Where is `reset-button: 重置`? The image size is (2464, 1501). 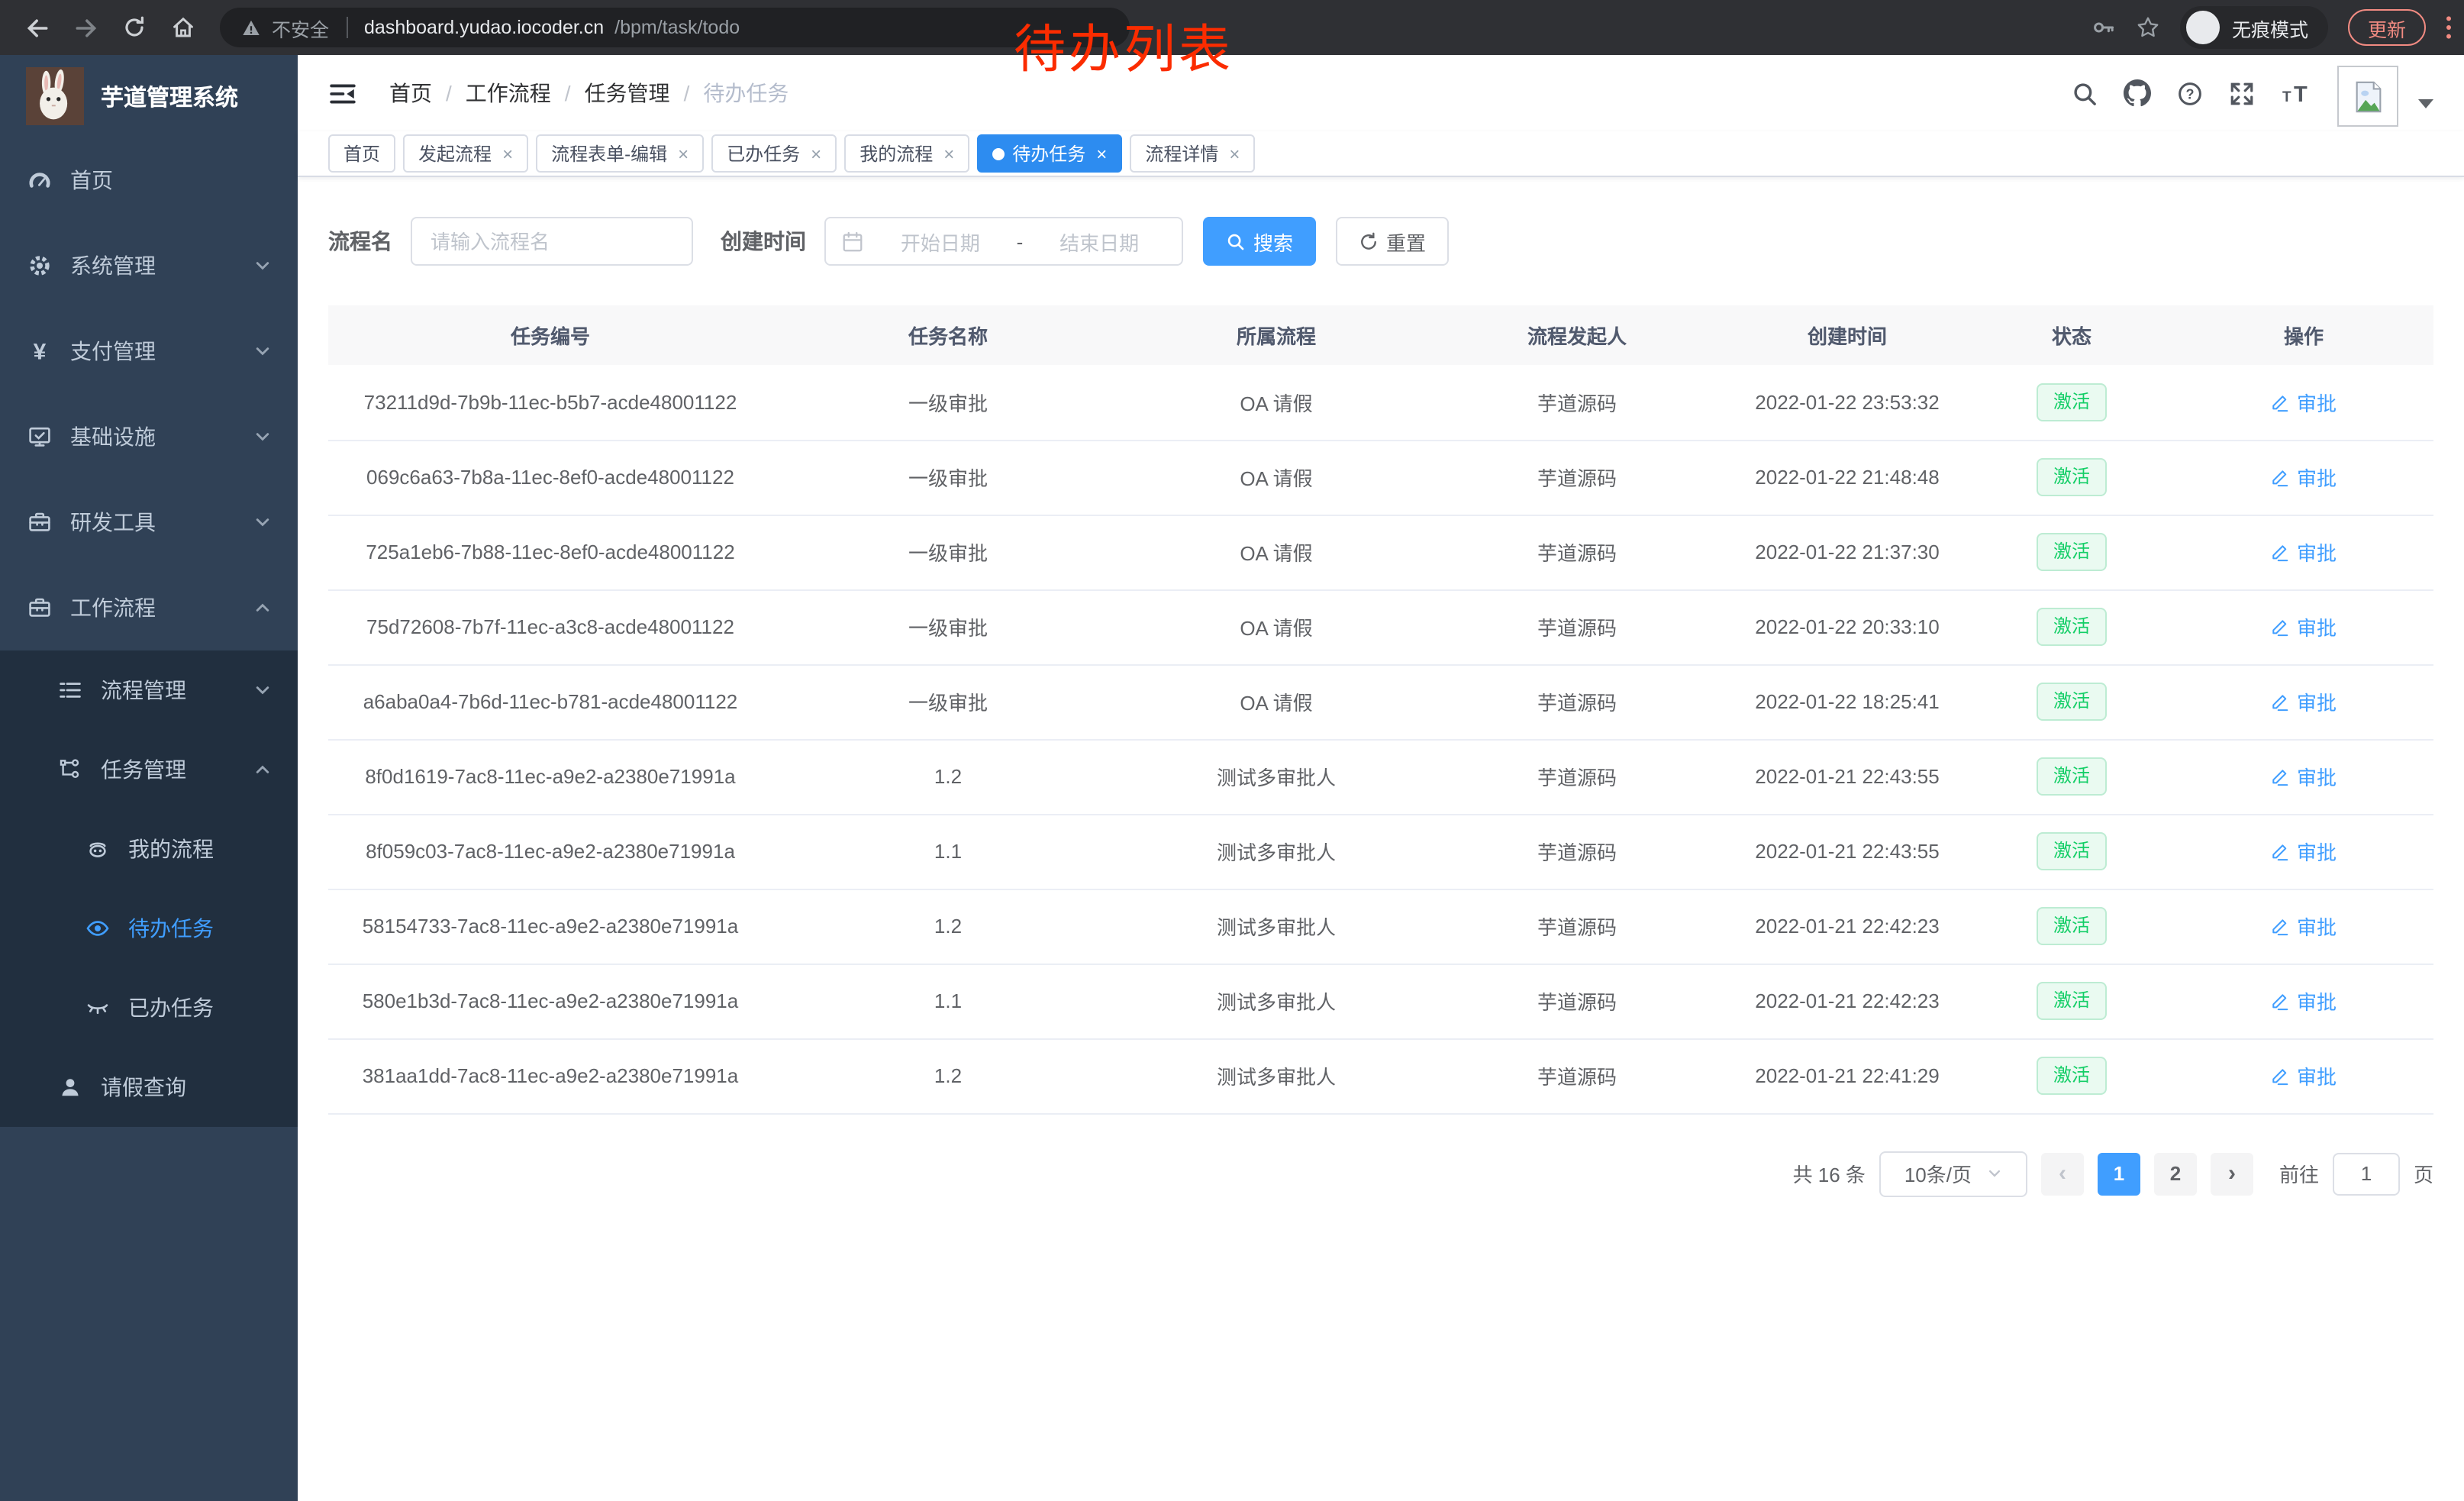 reset-button: 重置 is located at coordinates (1393, 241).